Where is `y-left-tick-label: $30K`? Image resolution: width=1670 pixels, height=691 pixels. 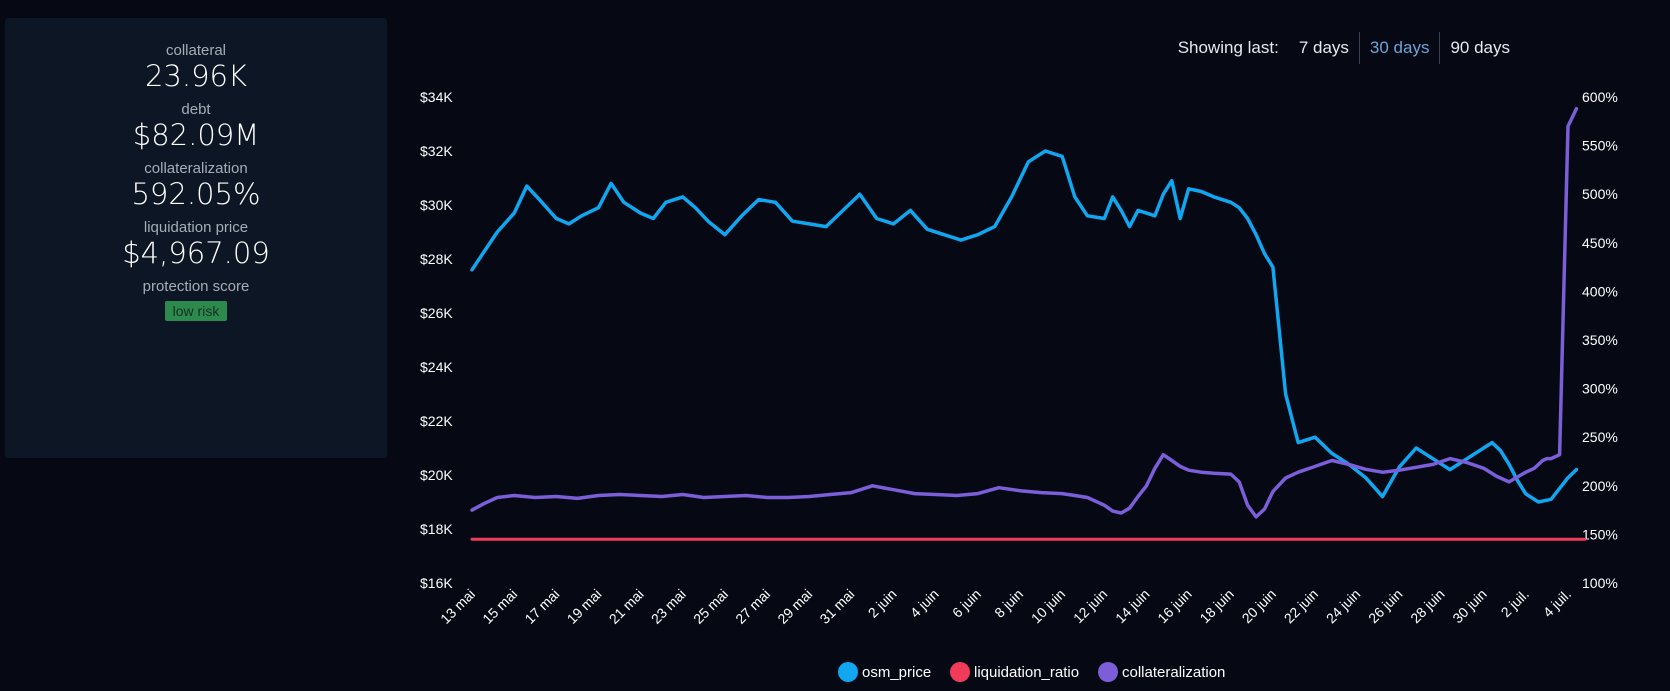 y-left-tick-label: $30K is located at coordinates (436, 205).